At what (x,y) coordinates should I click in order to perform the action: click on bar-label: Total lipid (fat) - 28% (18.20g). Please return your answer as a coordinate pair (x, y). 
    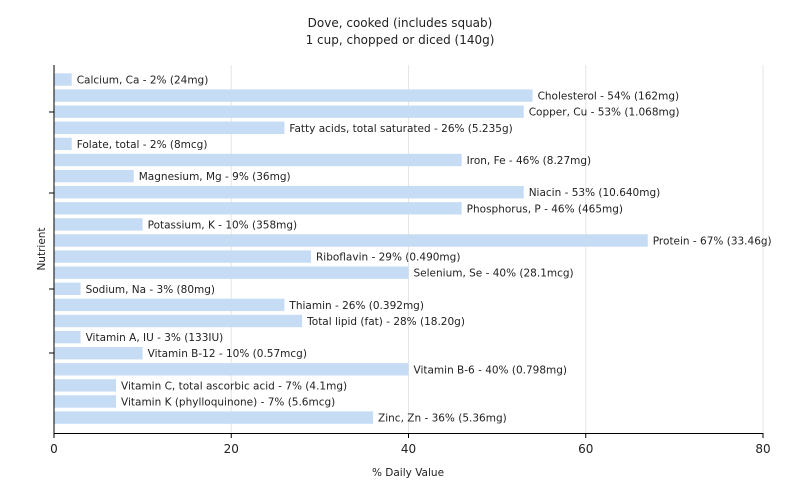
    Looking at the image, I should click on (385, 322).